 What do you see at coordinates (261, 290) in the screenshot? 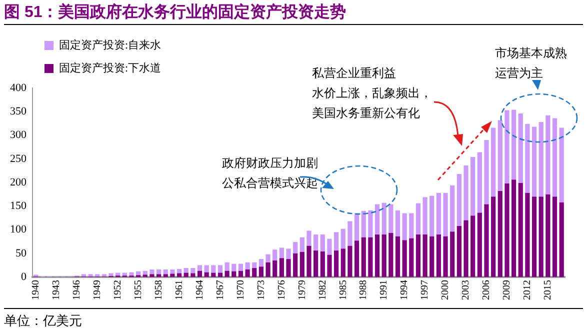
I see `x-tick-label: 1973` at bounding box center [261, 290].